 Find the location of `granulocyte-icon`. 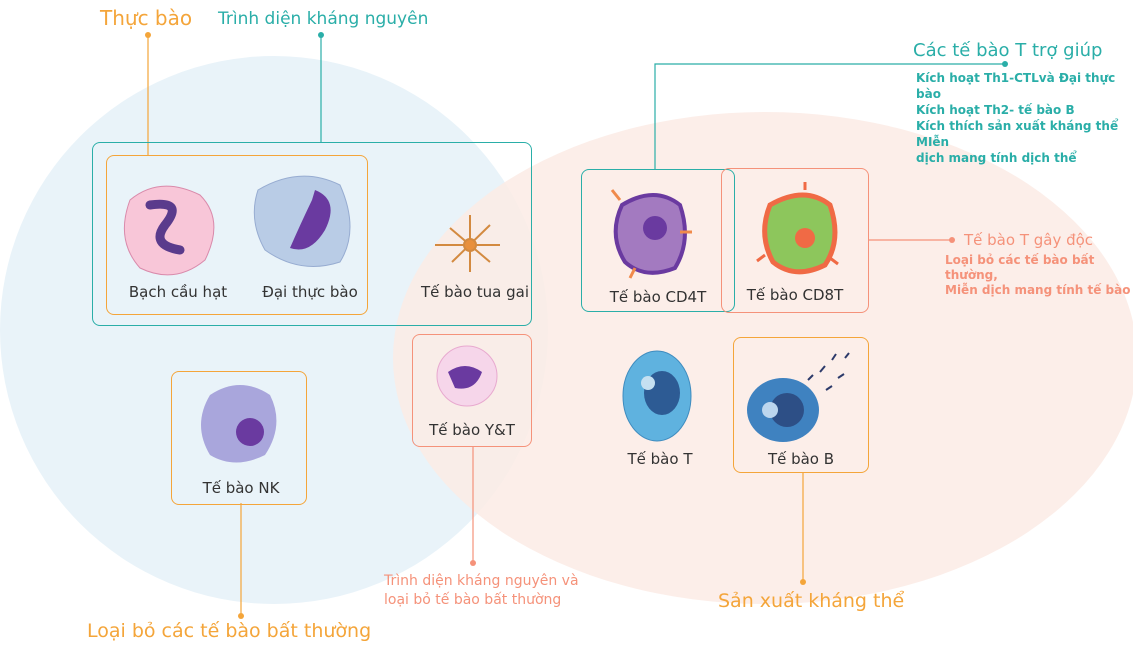

granulocyte-icon is located at coordinates (169, 230).